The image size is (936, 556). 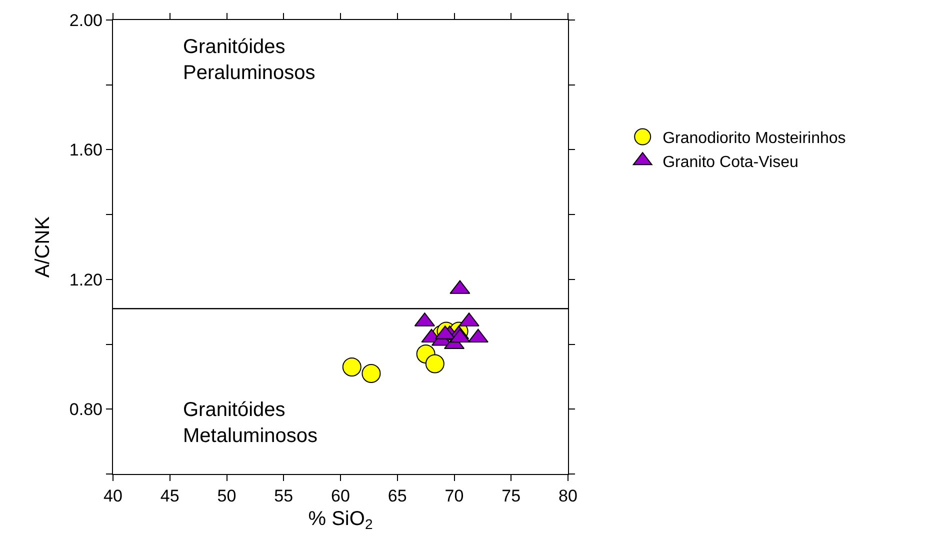 I want to click on legend-label: Granito Cota-Viseu, so click(x=730, y=162).